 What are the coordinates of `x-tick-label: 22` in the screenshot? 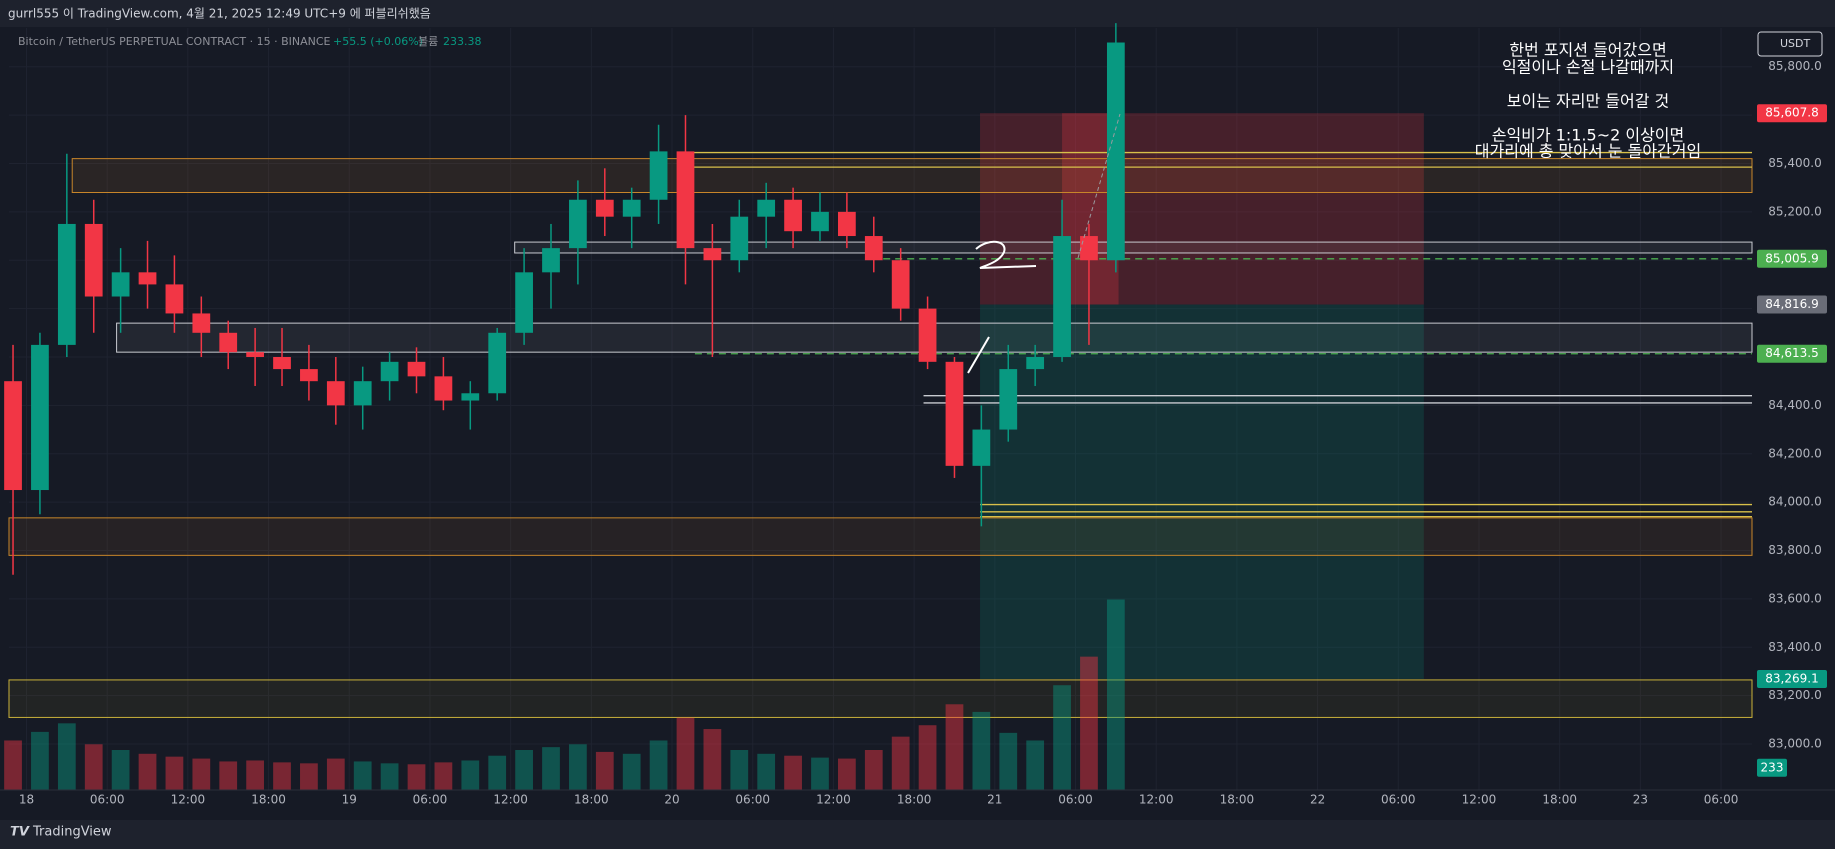 It's located at (1317, 800).